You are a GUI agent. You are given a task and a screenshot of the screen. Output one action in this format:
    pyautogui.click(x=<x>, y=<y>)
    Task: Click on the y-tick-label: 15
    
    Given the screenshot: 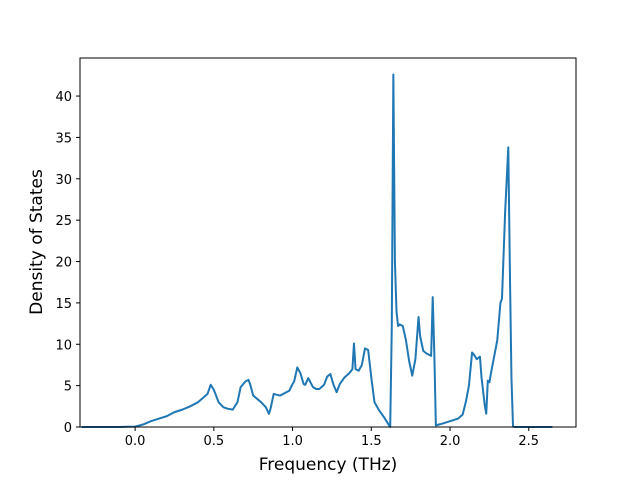 What is the action you would take?
    pyautogui.click(x=63, y=304)
    